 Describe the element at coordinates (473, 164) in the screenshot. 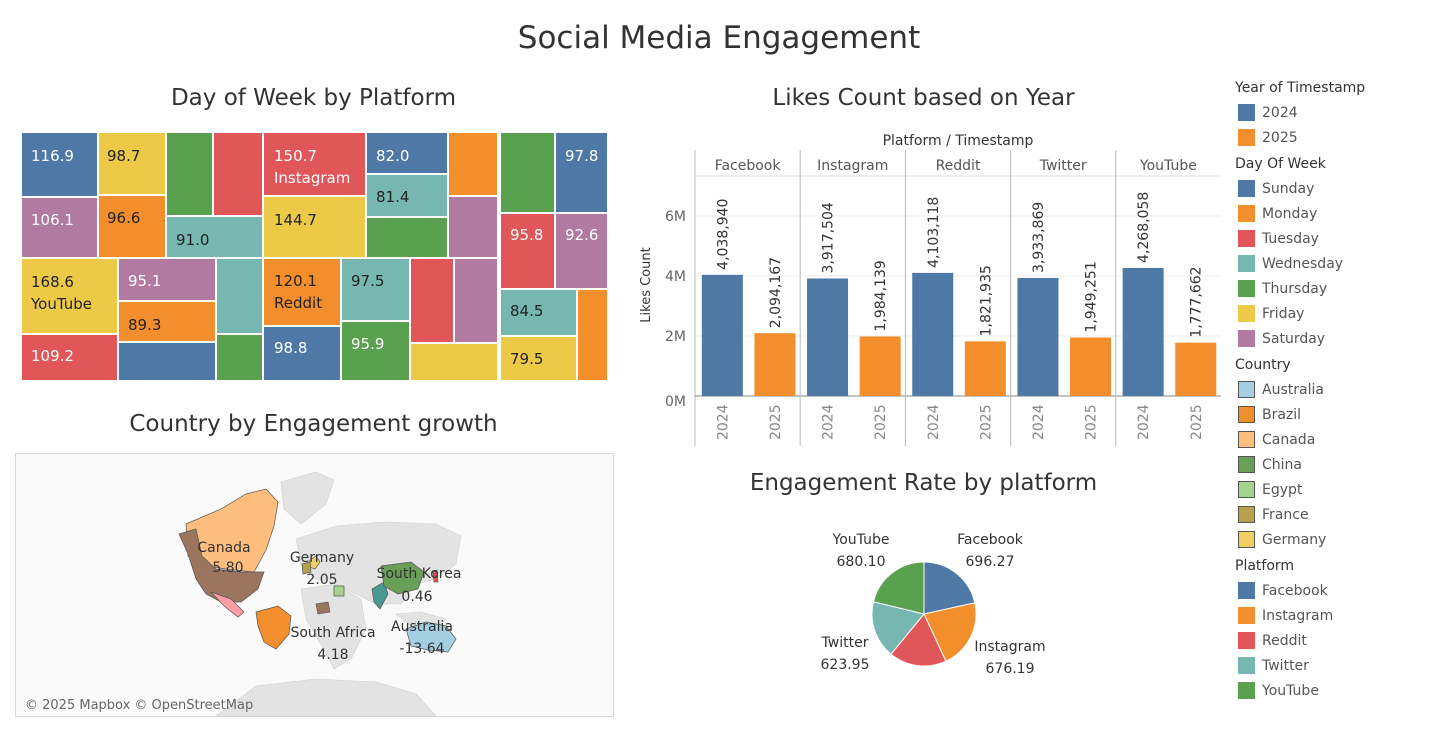

I see `treemap-cell-instagram-monday` at that location.